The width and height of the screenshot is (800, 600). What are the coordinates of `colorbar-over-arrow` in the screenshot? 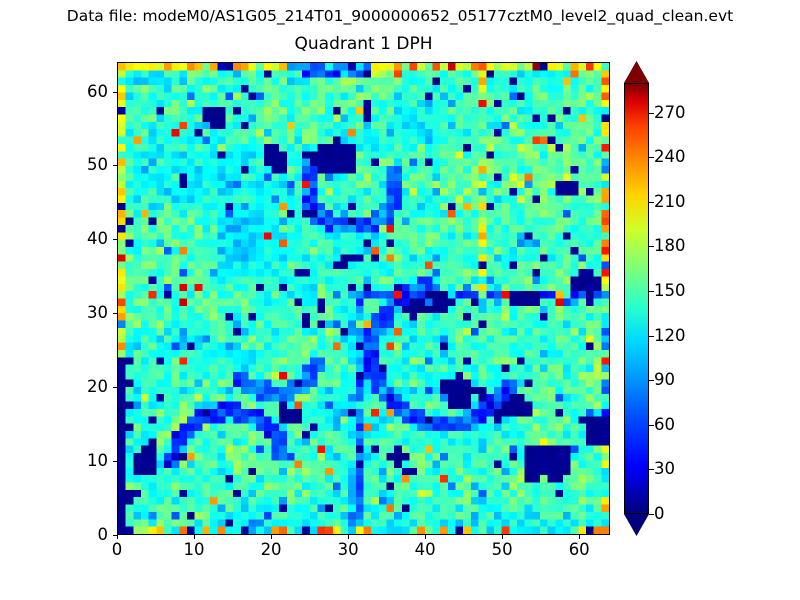 It's located at (636, 72).